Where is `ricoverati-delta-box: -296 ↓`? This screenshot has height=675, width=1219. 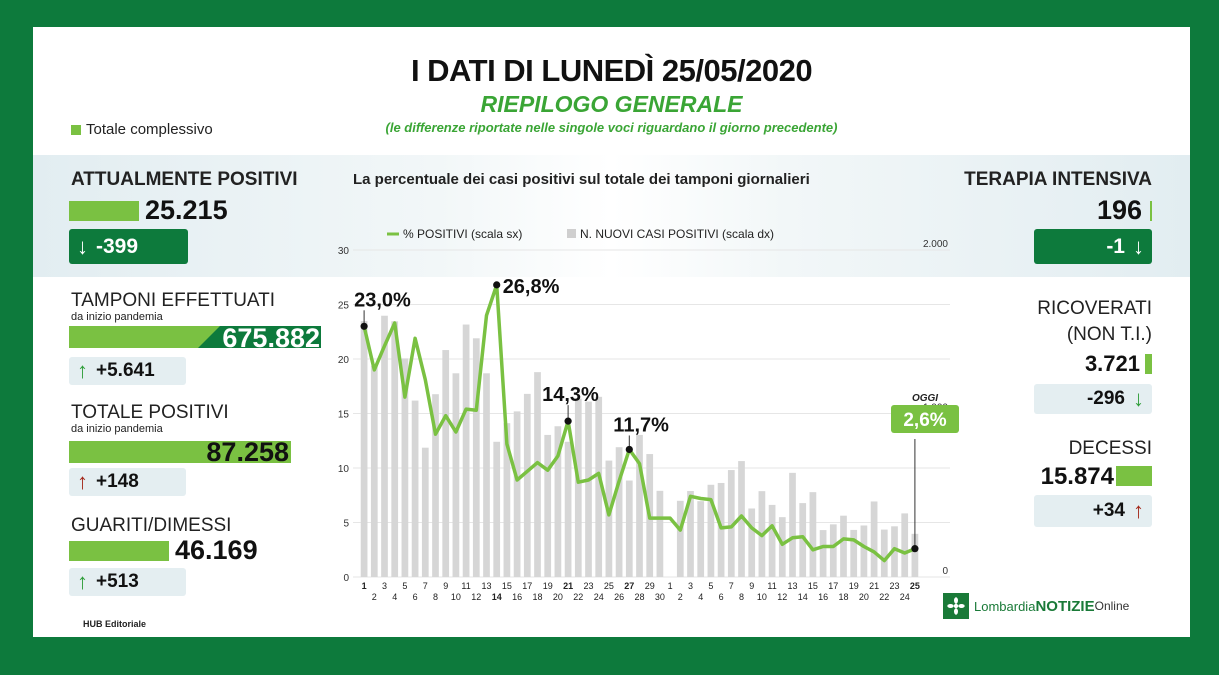 ricoverati-delta-box: -296 ↓ is located at coordinates (1093, 399).